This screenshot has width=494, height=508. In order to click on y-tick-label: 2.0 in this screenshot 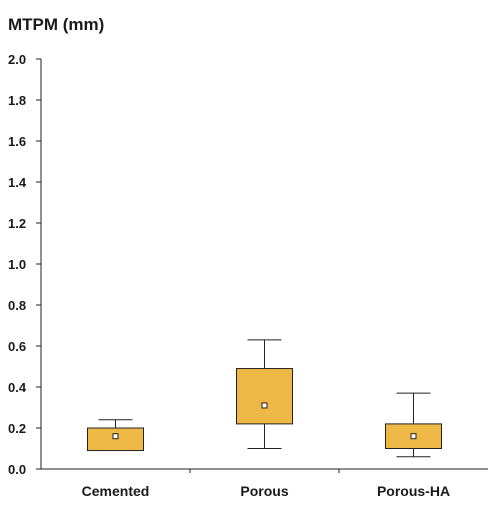, I will do `click(17, 59)`.